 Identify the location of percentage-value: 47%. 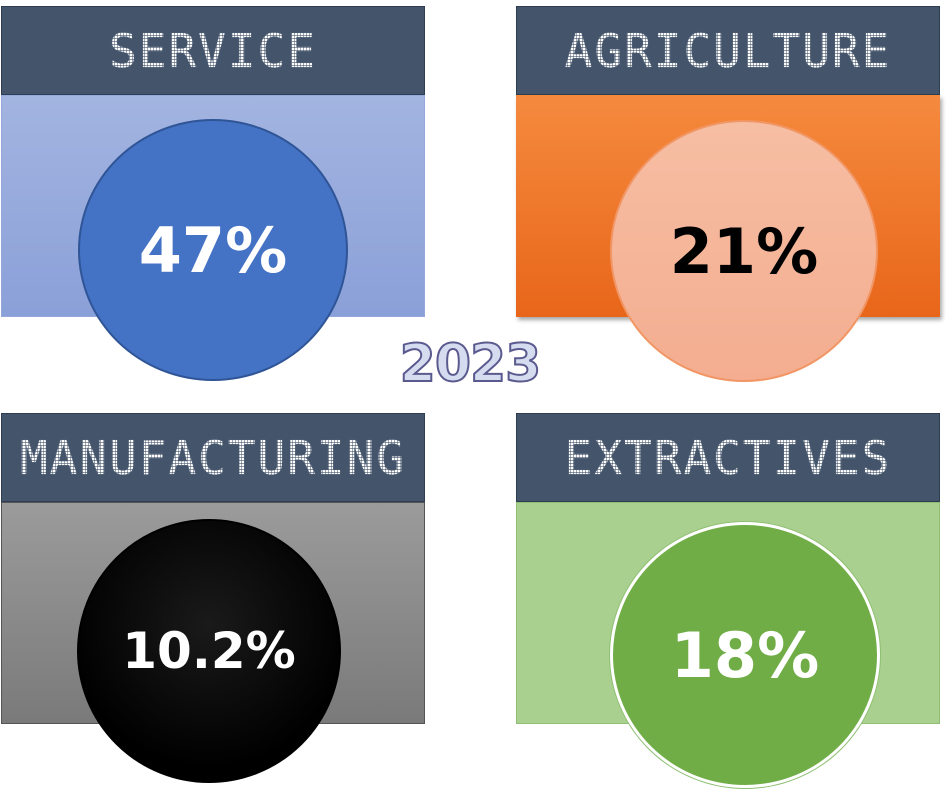
(213, 250).